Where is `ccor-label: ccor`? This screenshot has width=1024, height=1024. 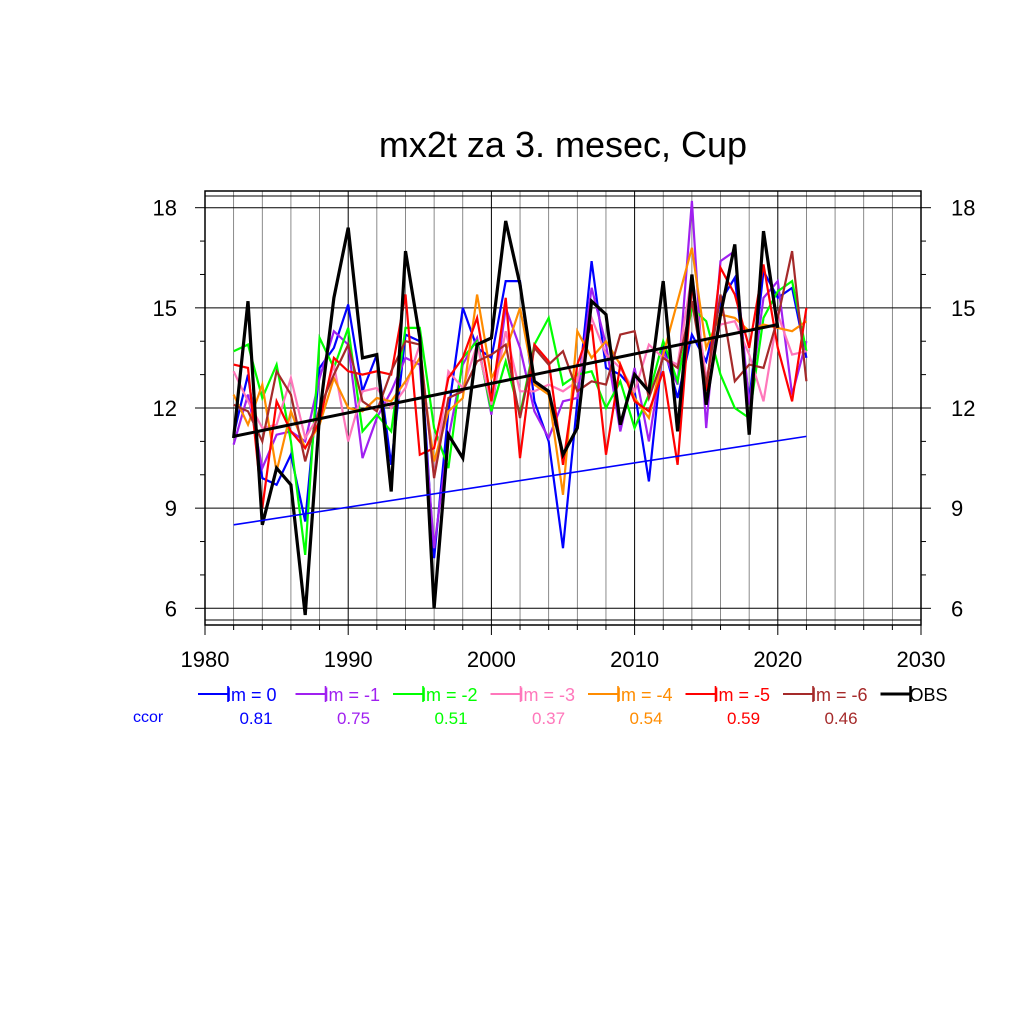
ccor-label: ccor is located at coordinates (148, 717).